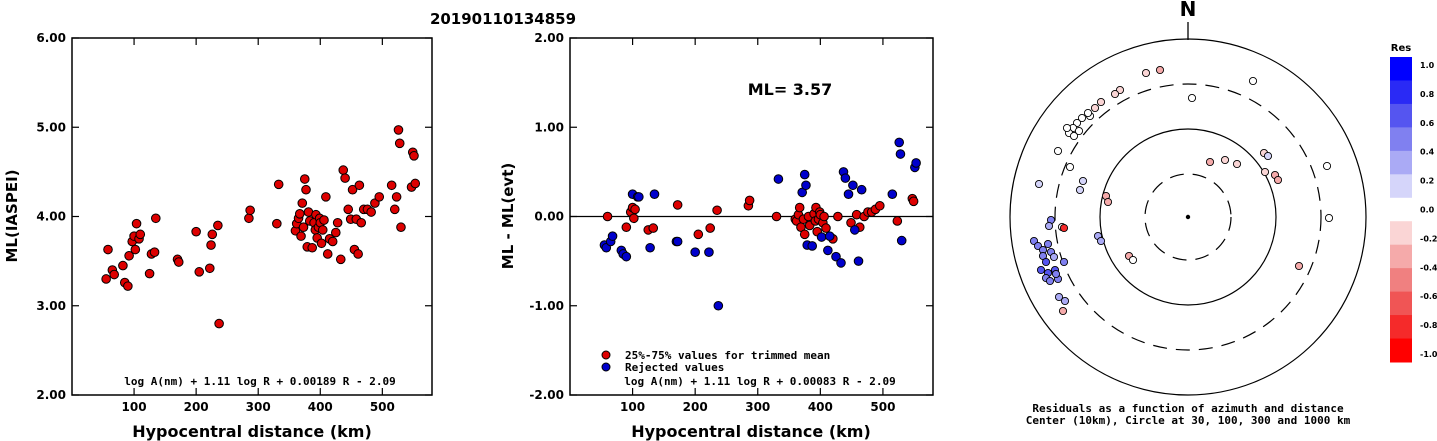 This screenshot has width=1437, height=441. What do you see at coordinates (261, 227) in the screenshot?
I see `plot1-points` at bounding box center [261, 227].